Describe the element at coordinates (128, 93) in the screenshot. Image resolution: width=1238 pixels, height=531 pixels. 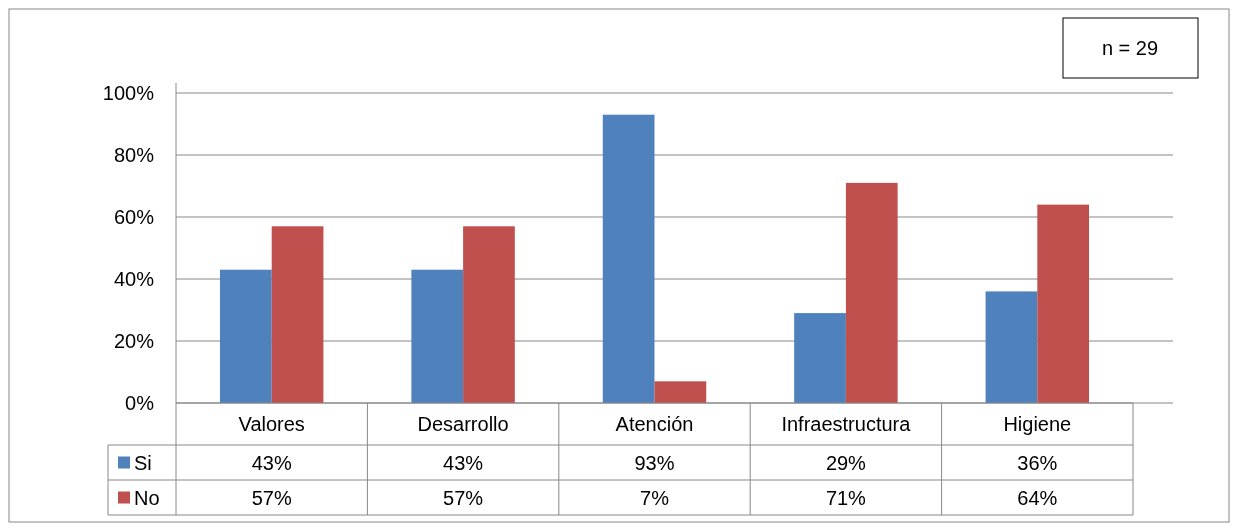
I see `y-tick-label: 100%` at that location.